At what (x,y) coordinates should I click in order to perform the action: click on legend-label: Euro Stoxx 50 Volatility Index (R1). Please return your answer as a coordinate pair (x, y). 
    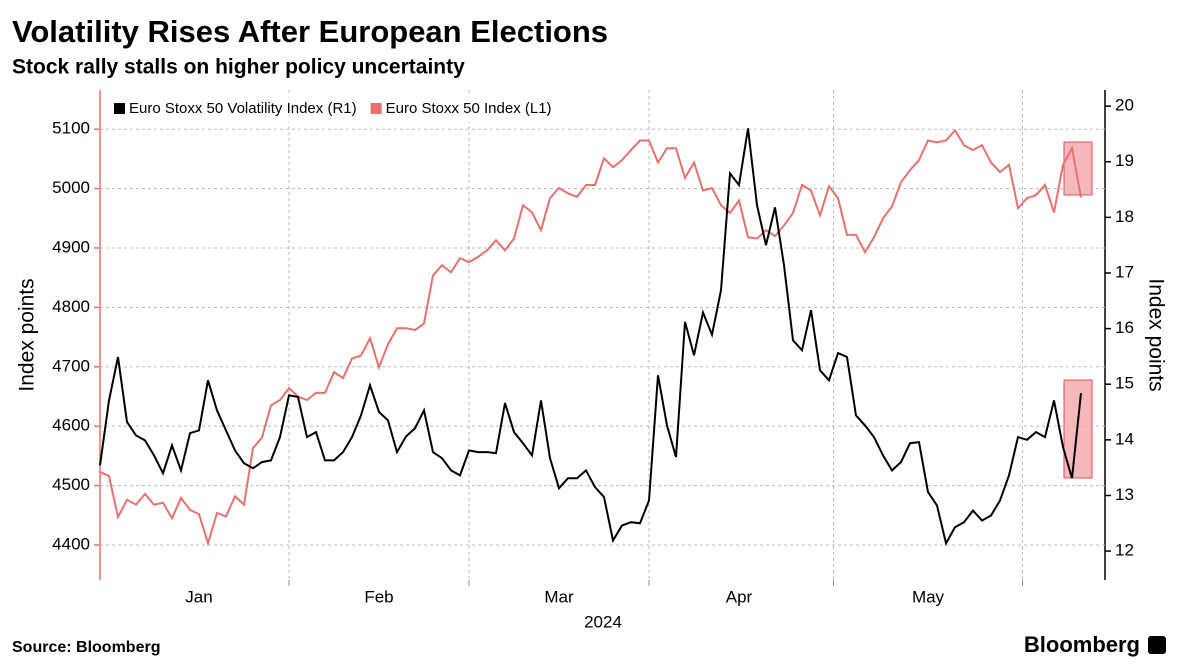
    Looking at the image, I should click on (243, 108).